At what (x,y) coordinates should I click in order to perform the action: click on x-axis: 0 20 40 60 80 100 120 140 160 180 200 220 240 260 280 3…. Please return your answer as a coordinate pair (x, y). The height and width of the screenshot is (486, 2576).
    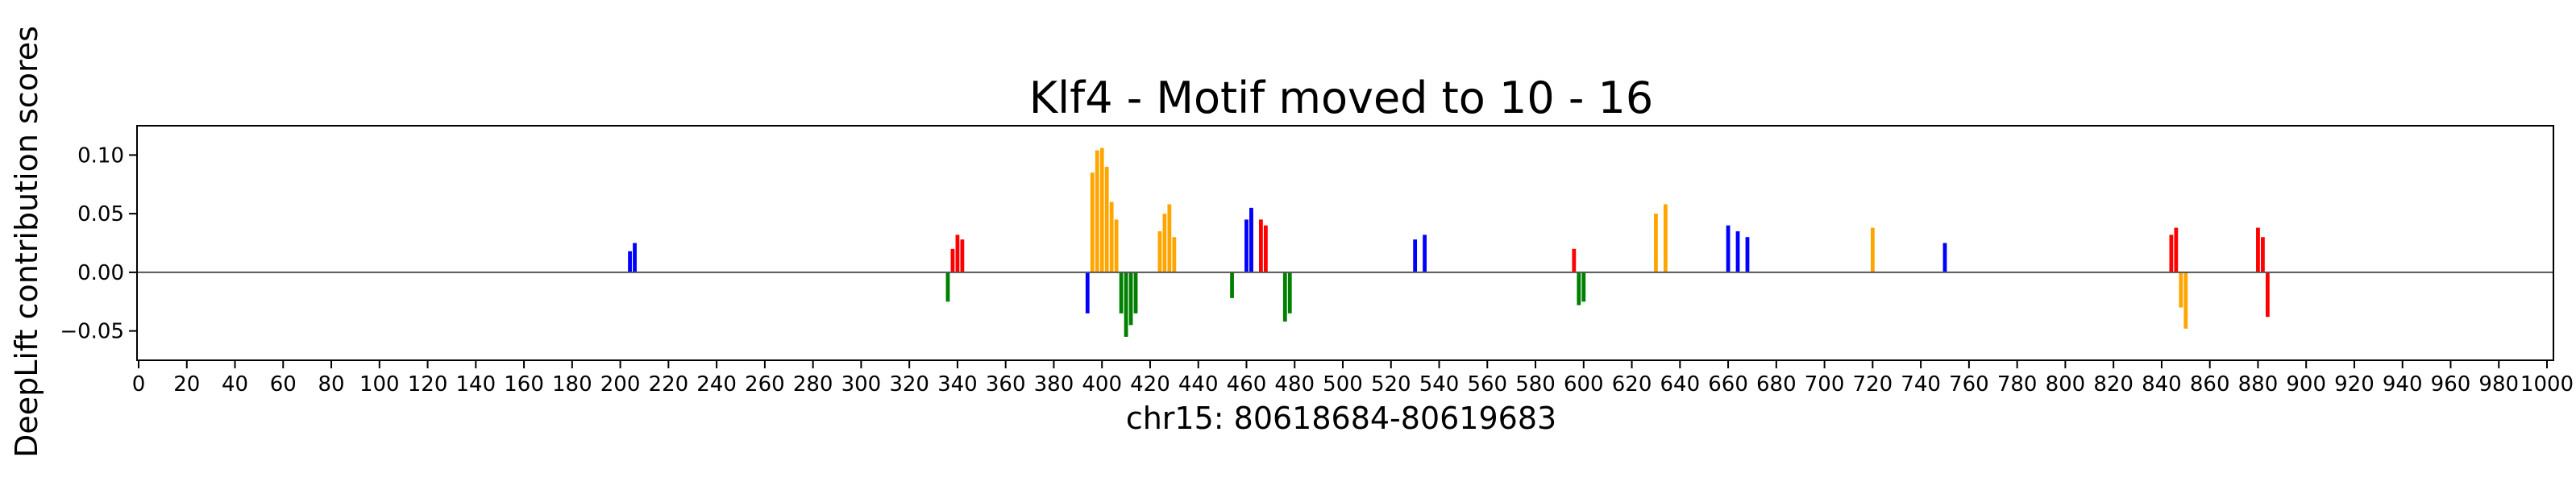
    Looking at the image, I should click on (1353, 378).